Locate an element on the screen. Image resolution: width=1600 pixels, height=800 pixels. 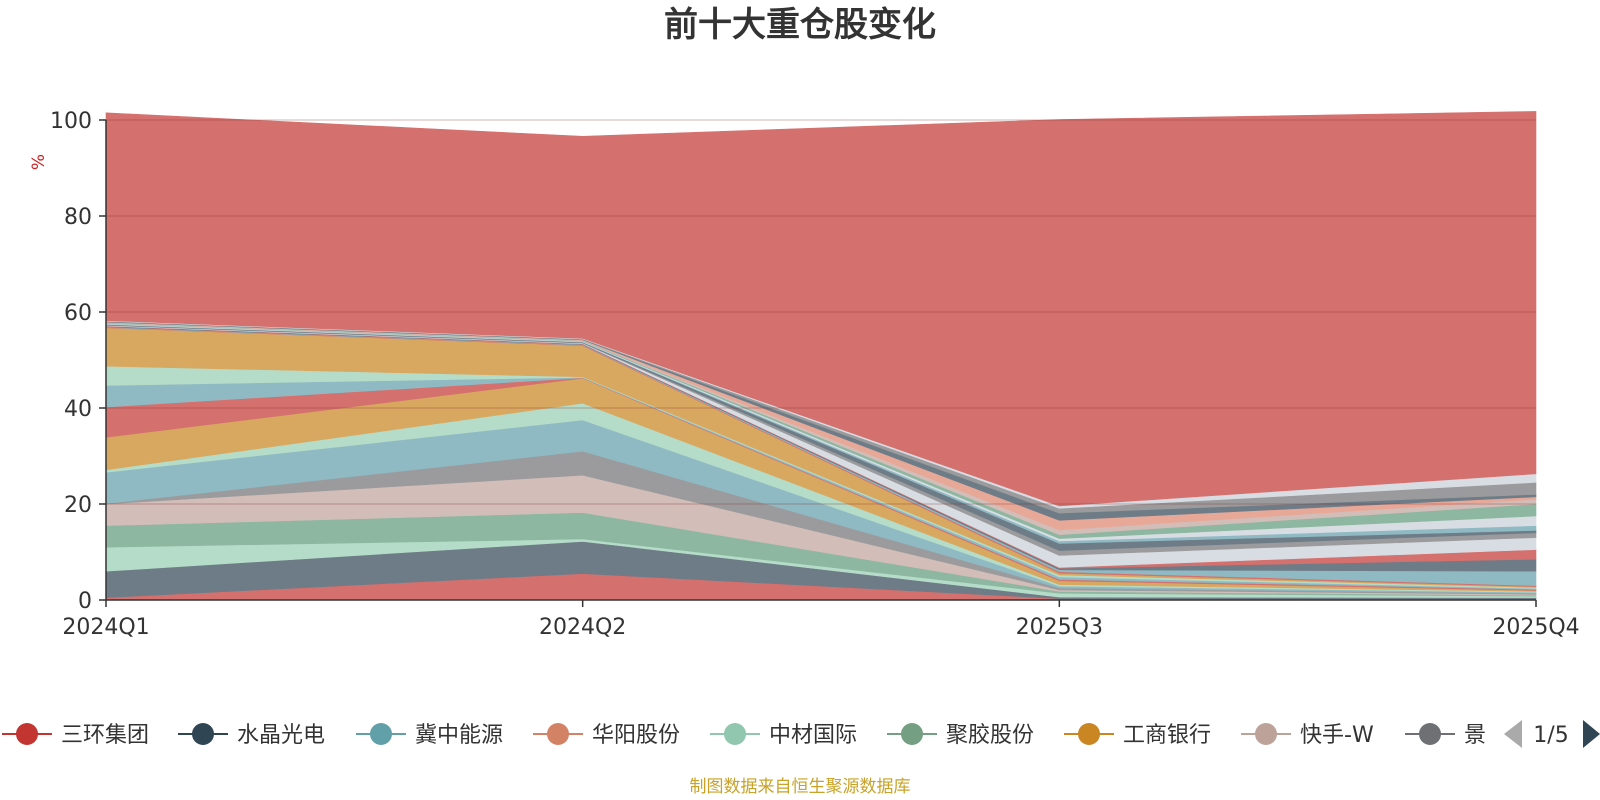
legend-label-5: 中材国际 is located at coordinates (813, 735).